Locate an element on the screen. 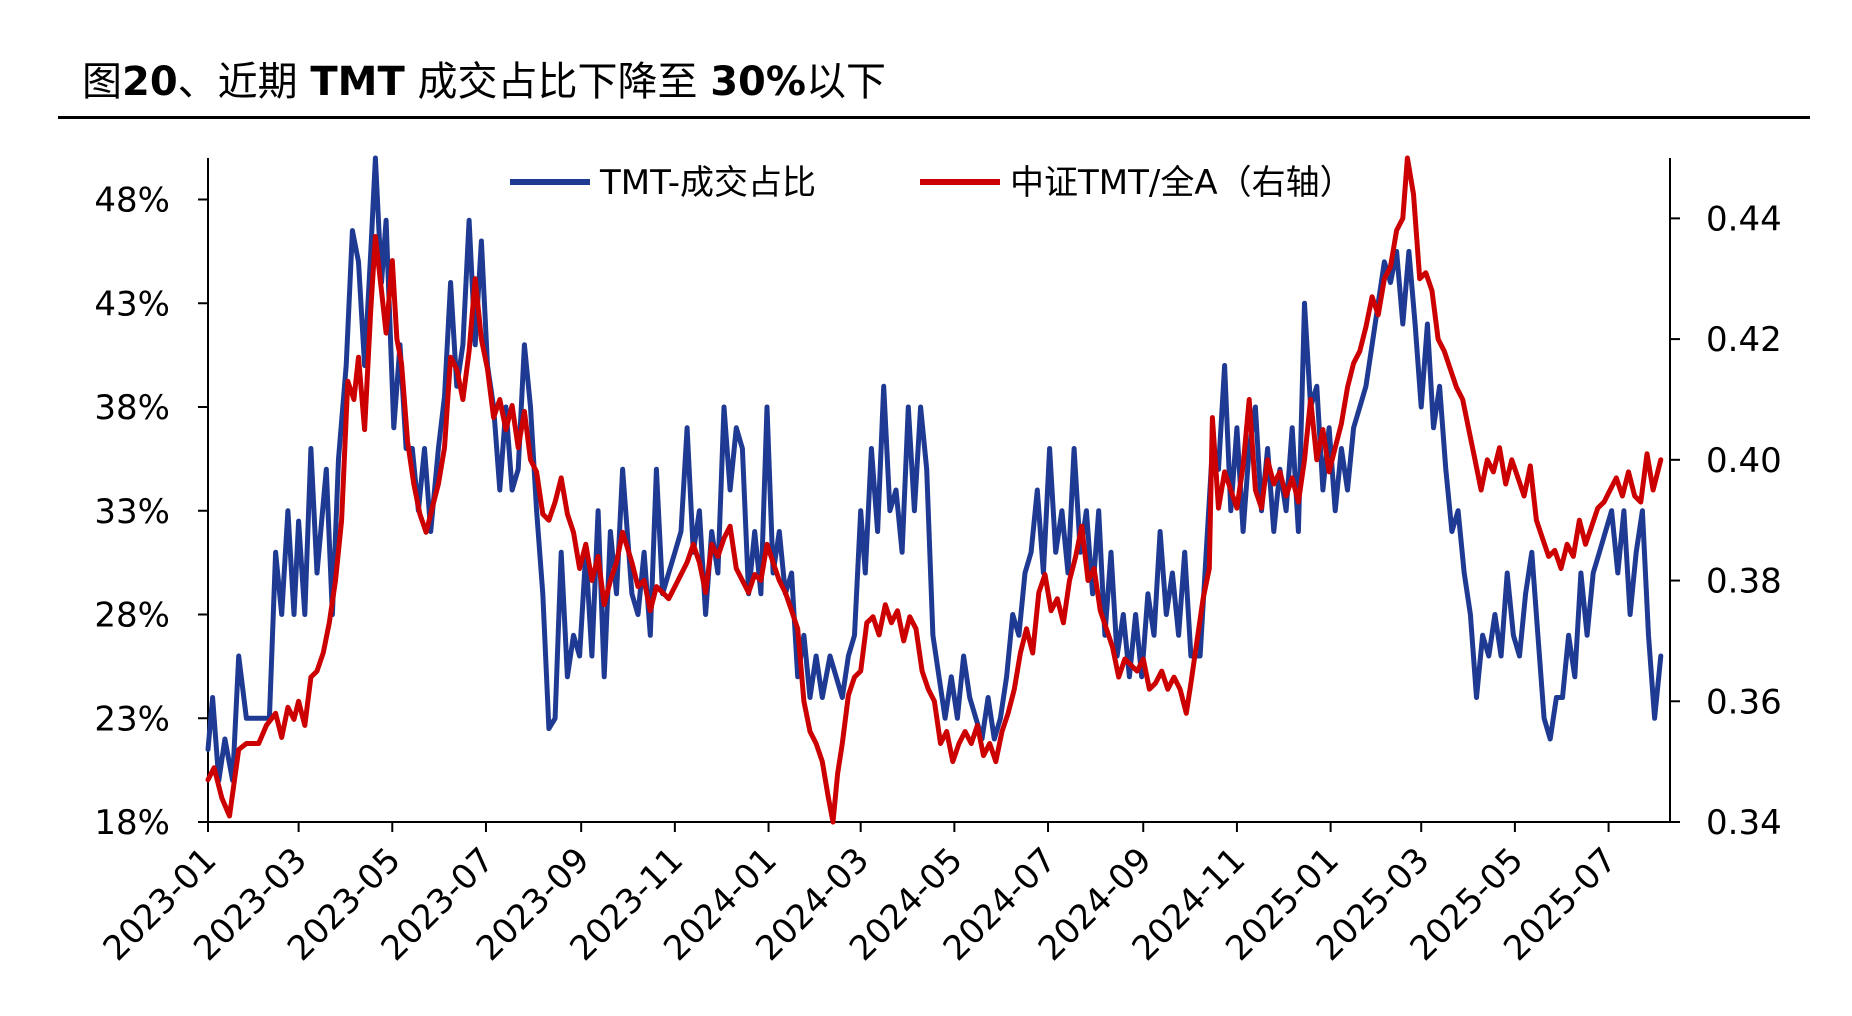  y-right-tick-label: 0.34 is located at coordinates (1744, 823).